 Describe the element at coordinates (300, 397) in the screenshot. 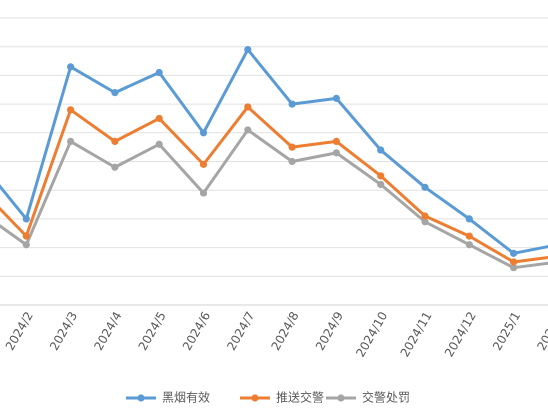

I see `legend-label: 推送交警` at that location.